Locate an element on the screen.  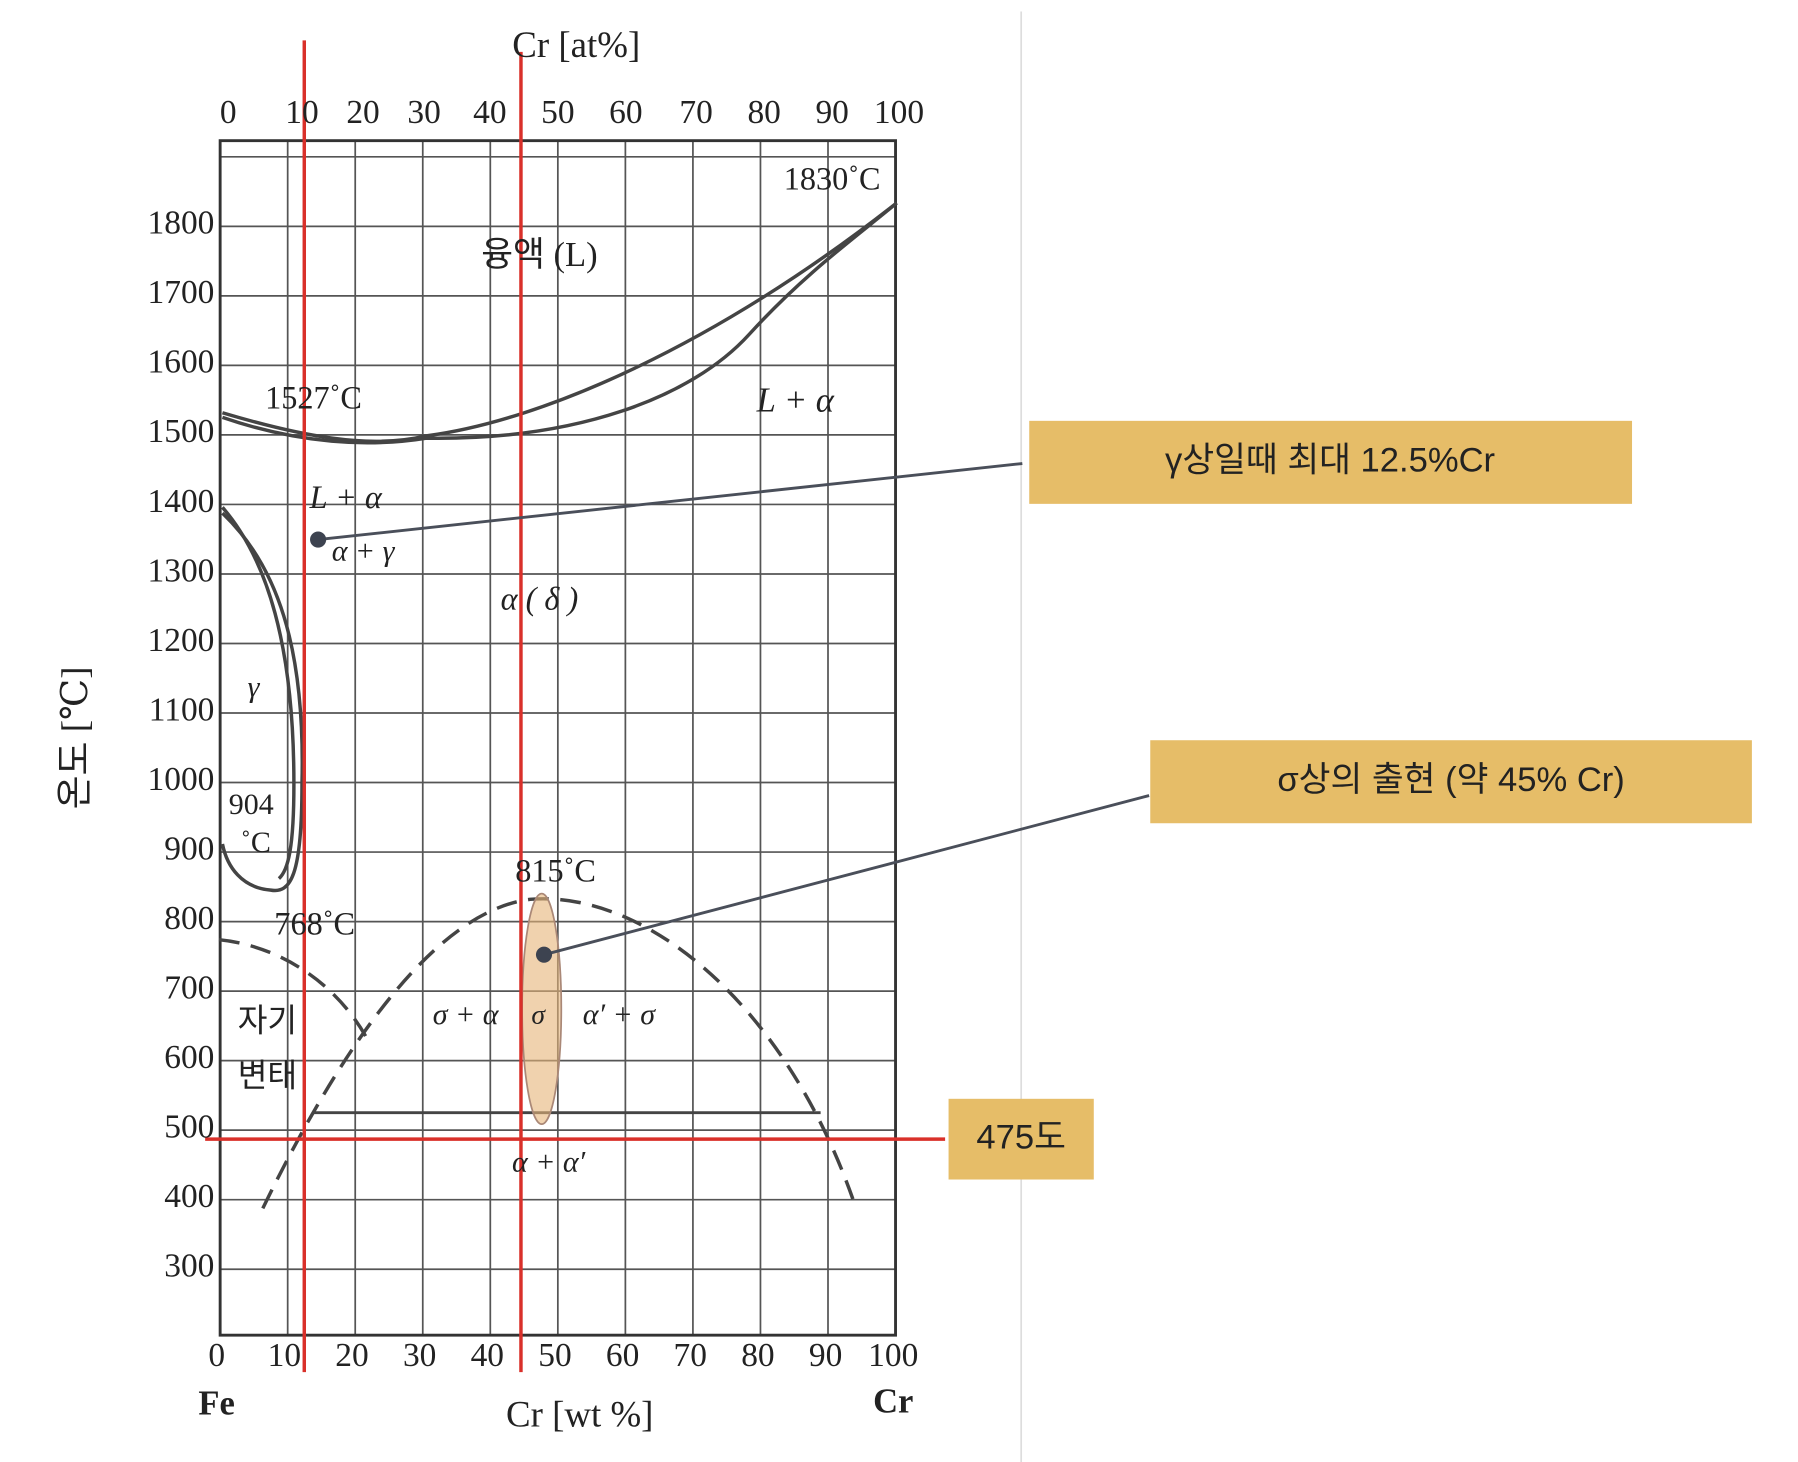
bottom-tick-label: 30 is located at coordinates (419, 1355).